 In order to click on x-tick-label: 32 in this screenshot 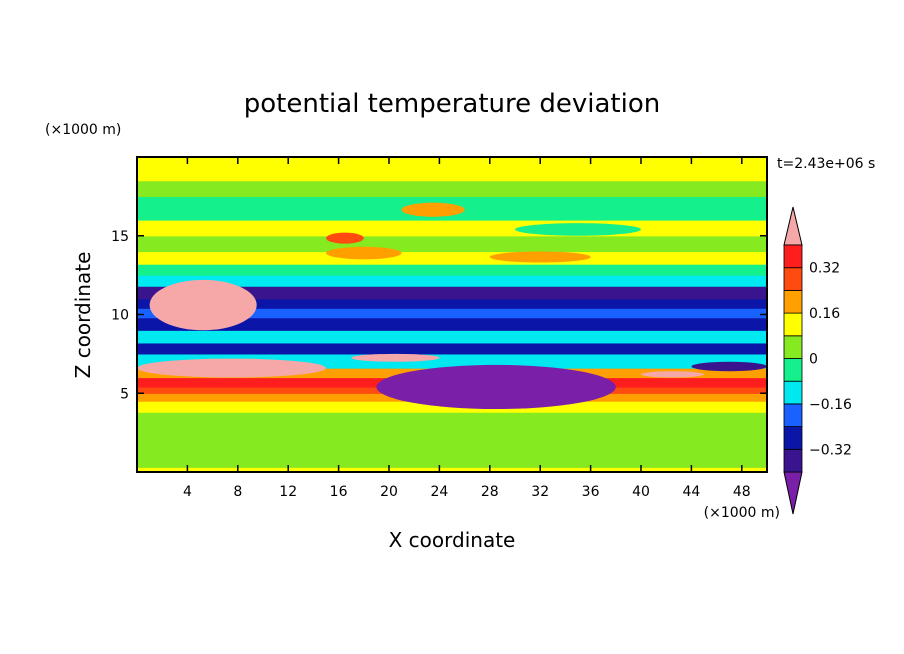, I will do `click(540, 492)`.